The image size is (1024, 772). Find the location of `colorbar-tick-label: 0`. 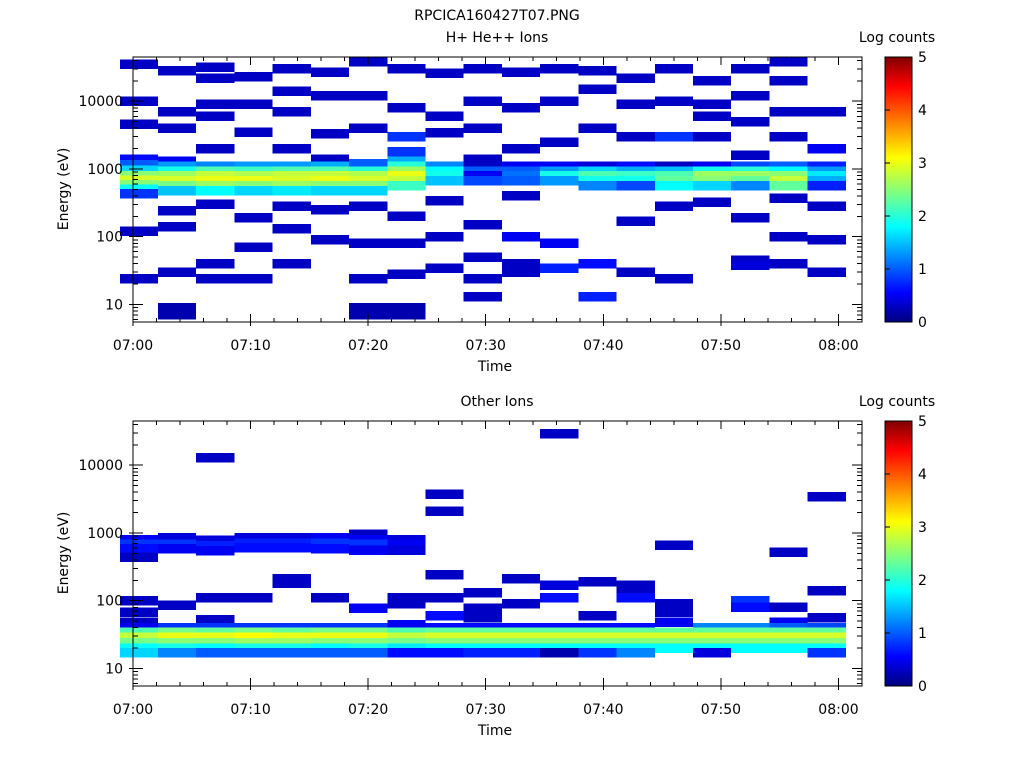

colorbar-tick-label: 0 is located at coordinates (922, 687).